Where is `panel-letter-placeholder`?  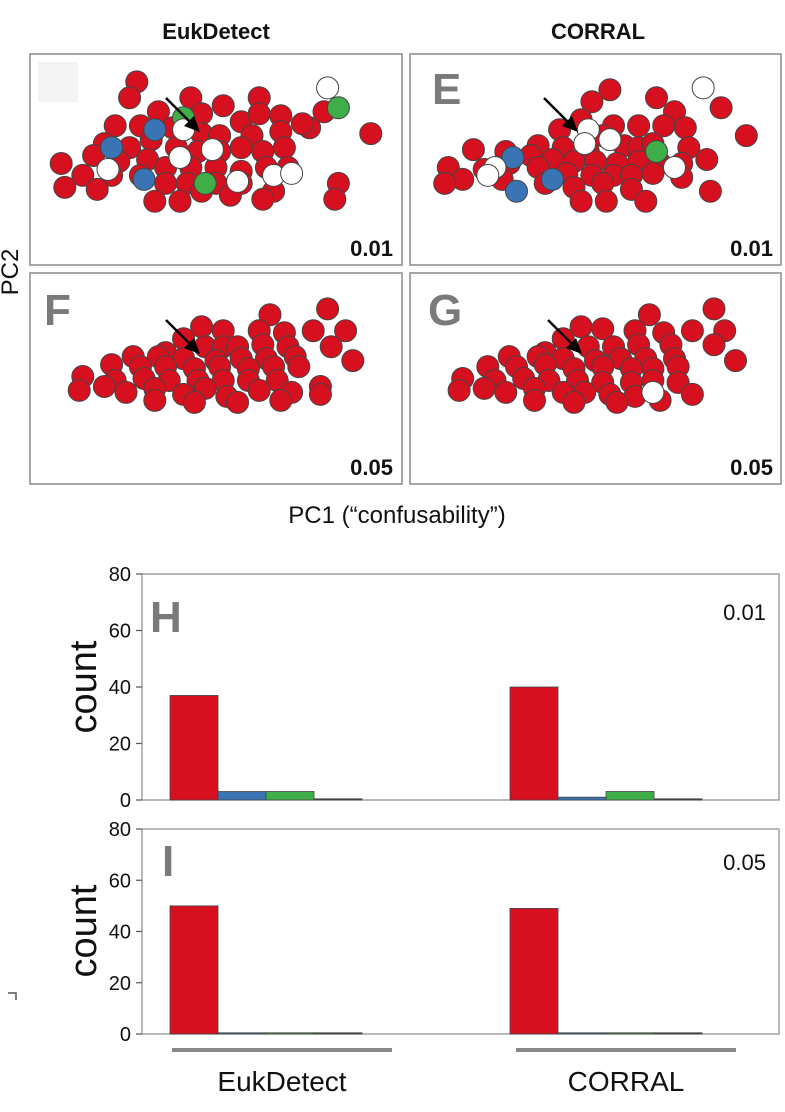 panel-letter-placeholder is located at coordinates (58, 82).